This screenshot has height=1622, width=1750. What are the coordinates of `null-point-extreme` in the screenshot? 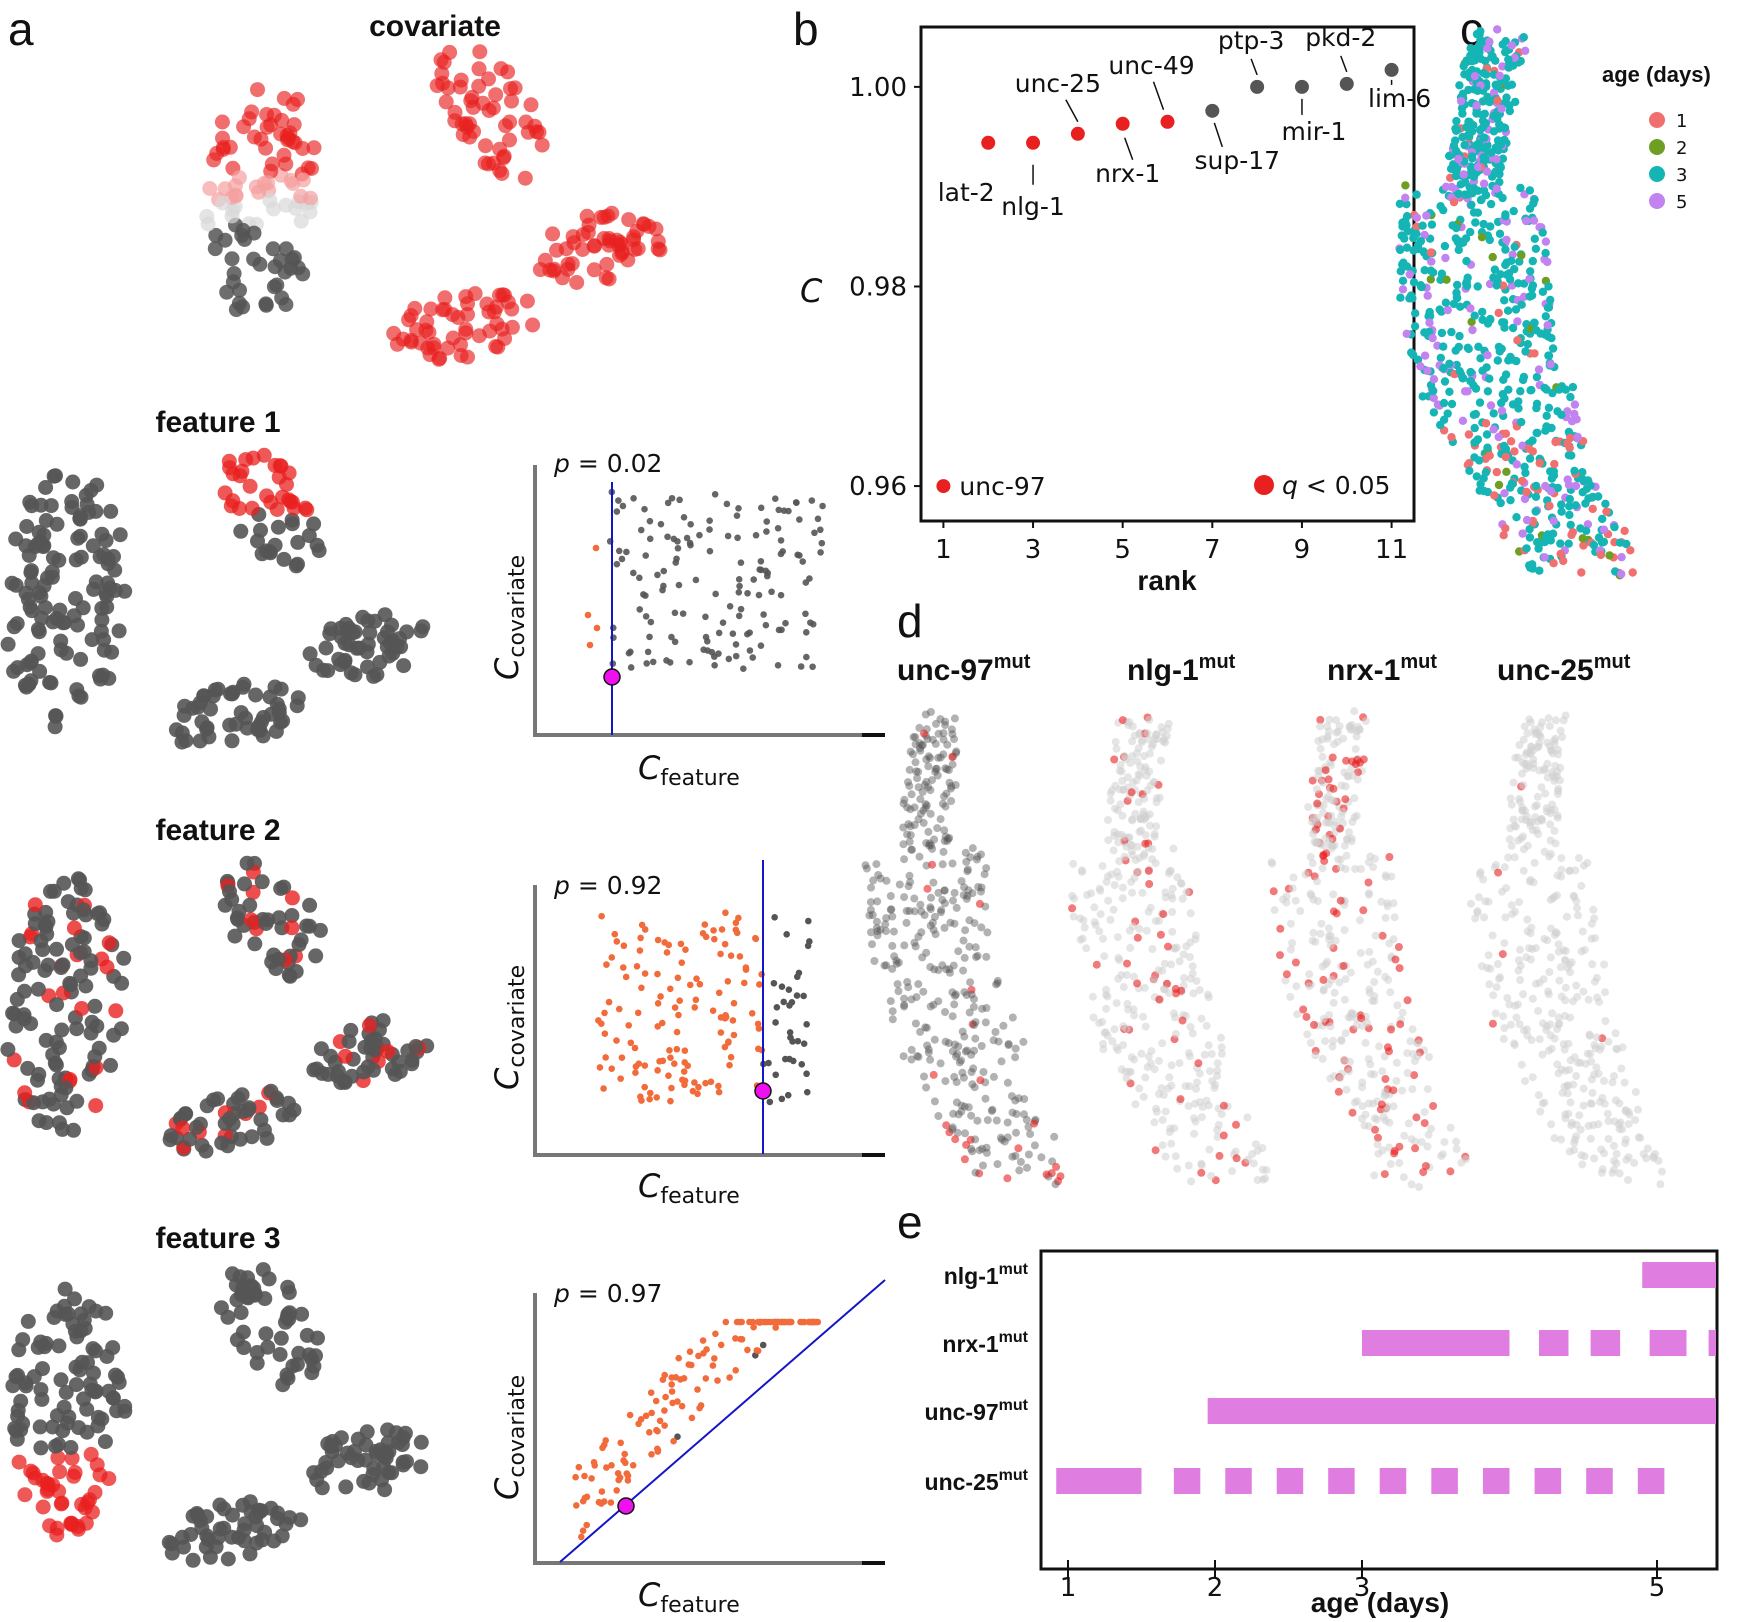 It's located at (588, 615).